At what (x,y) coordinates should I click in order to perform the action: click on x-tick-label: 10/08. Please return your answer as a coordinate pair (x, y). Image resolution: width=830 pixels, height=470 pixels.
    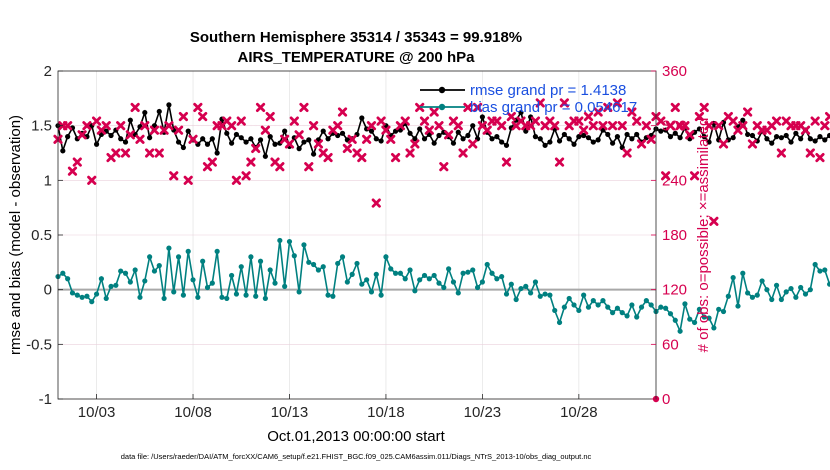
    Looking at the image, I should click on (193, 412).